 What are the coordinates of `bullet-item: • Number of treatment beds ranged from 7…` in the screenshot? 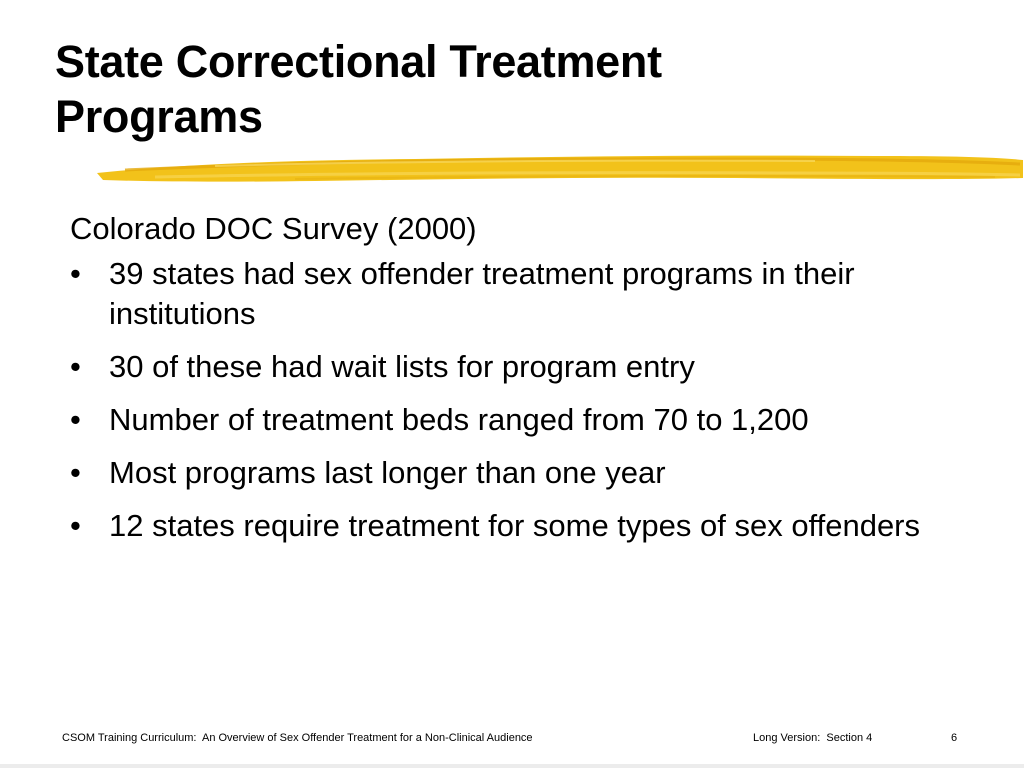 It's located at (500, 420).